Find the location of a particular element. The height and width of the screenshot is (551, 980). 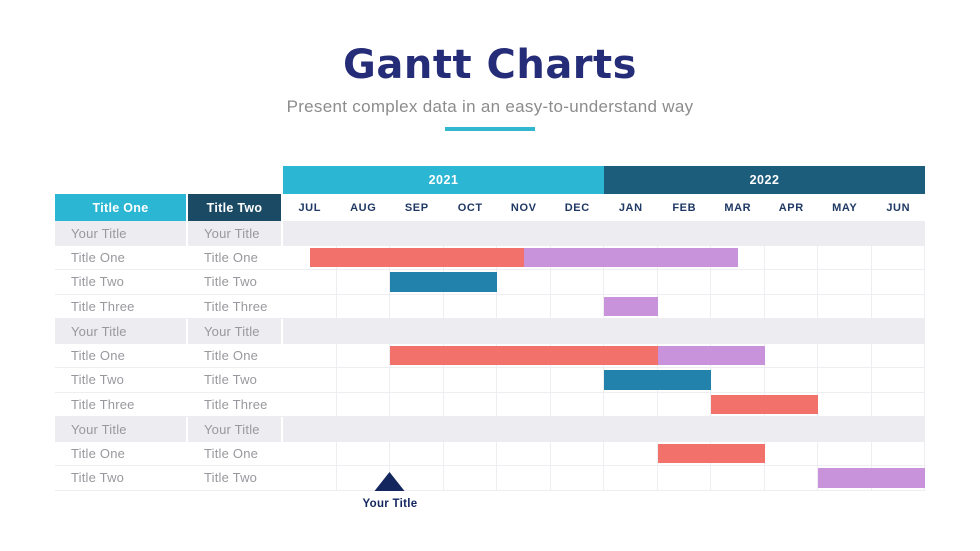

row-label-col2: Title Two is located at coordinates (235, 478).